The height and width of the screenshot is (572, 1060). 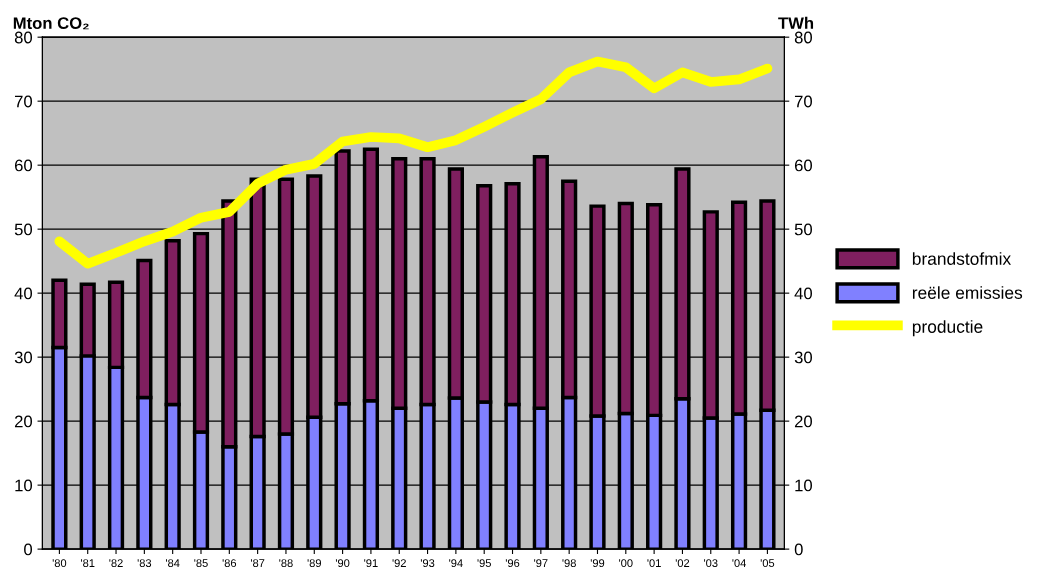 I want to click on x-tick-label: '94, so click(x=456, y=563).